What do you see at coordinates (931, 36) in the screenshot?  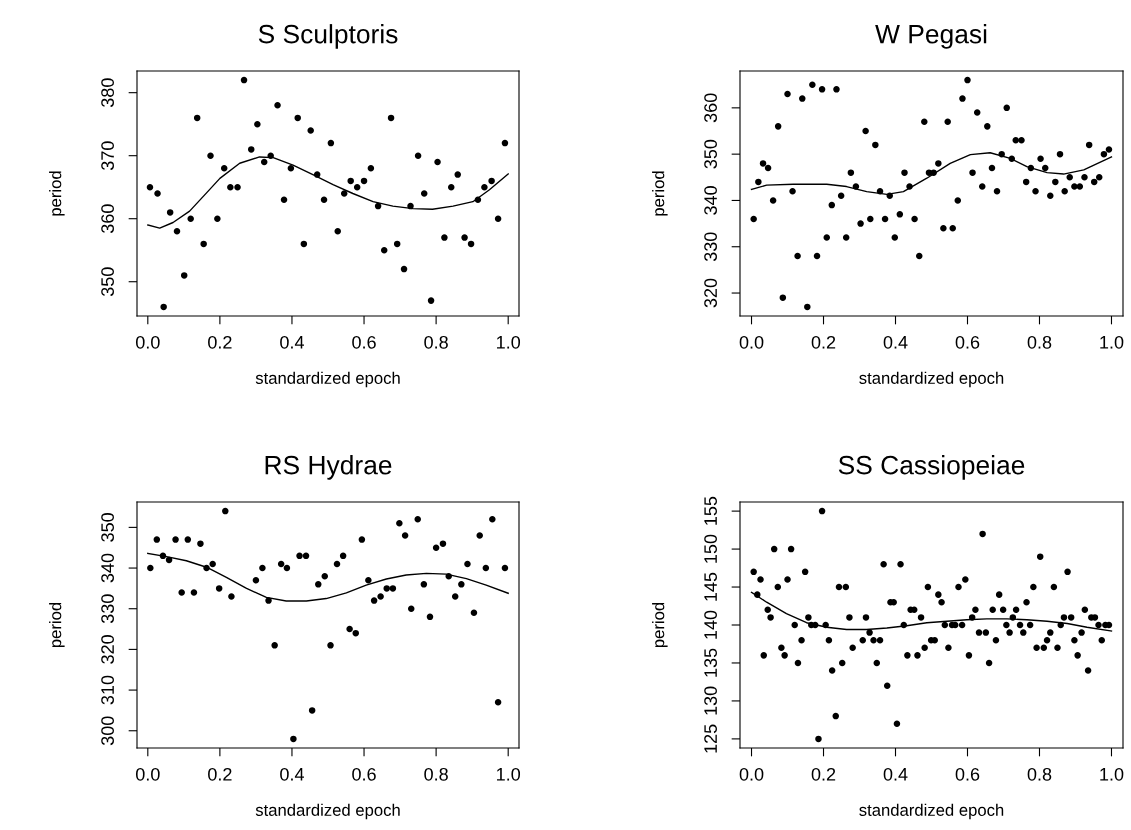 I see `chart-title: W Pegasi` at bounding box center [931, 36].